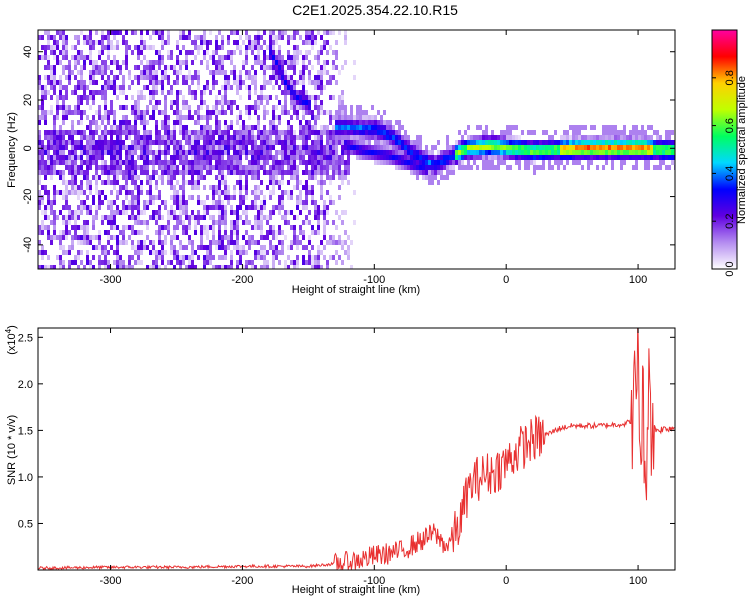 This screenshot has width=750, height=600. What do you see at coordinates (234, 172) in the screenshot?
I see `heatmap-cell-1931` at bounding box center [234, 172].